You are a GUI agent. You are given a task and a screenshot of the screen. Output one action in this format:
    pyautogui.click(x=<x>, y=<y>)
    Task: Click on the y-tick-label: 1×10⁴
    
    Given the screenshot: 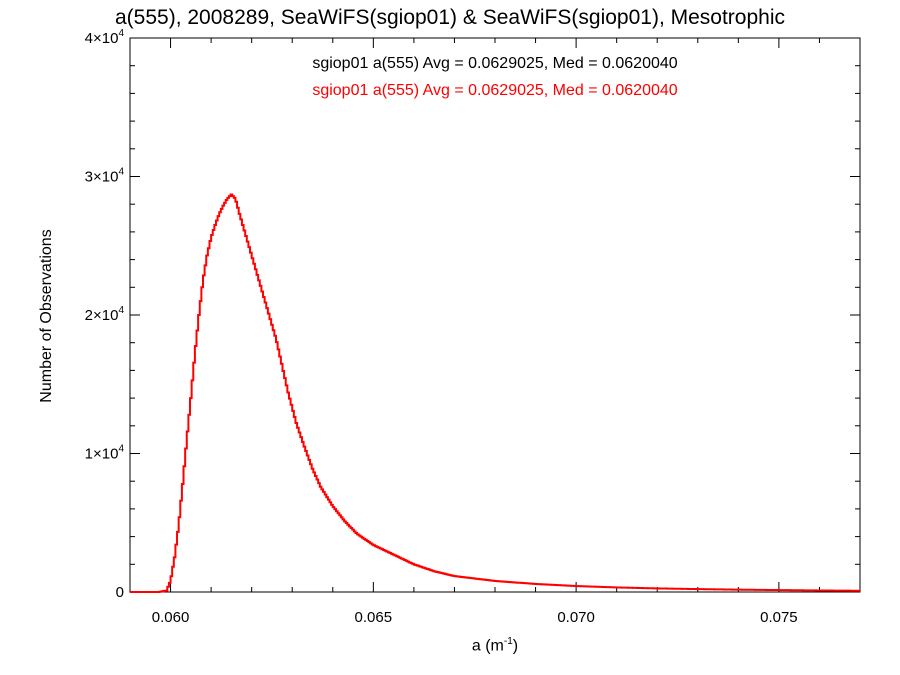 What is the action you would take?
    pyautogui.click(x=105, y=453)
    